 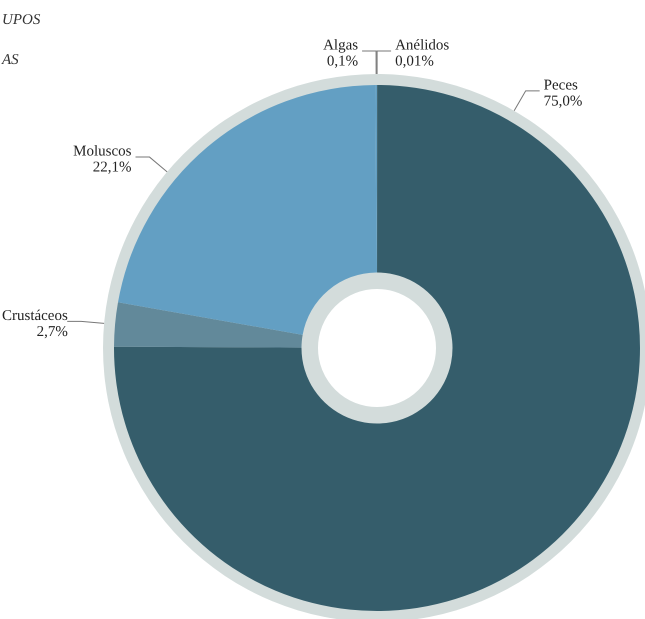 What do you see at coordinates (52, 332) in the screenshot?
I see `data-label: 2,7%` at bounding box center [52, 332].